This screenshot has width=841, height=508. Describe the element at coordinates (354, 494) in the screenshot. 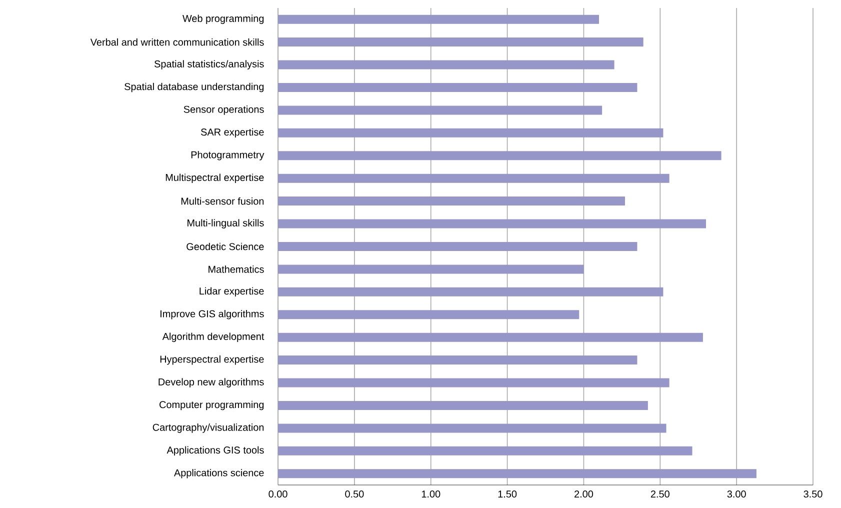

I see `x-tick-label: 0.50` at that location.